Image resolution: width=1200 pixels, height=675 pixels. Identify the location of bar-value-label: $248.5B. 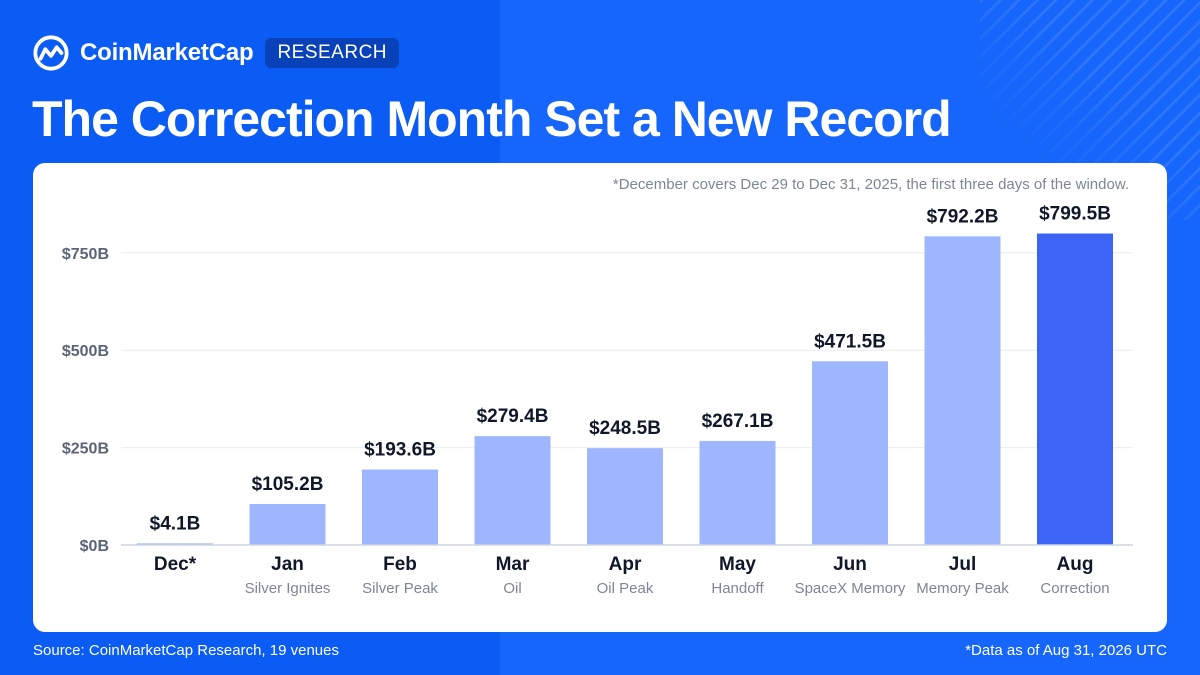
(625, 428).